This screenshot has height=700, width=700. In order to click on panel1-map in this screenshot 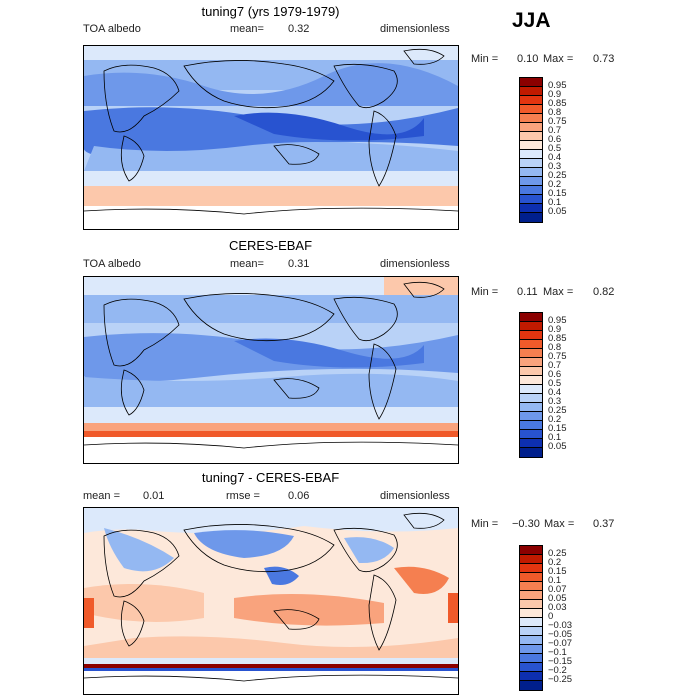, I will do `click(271, 137)`.